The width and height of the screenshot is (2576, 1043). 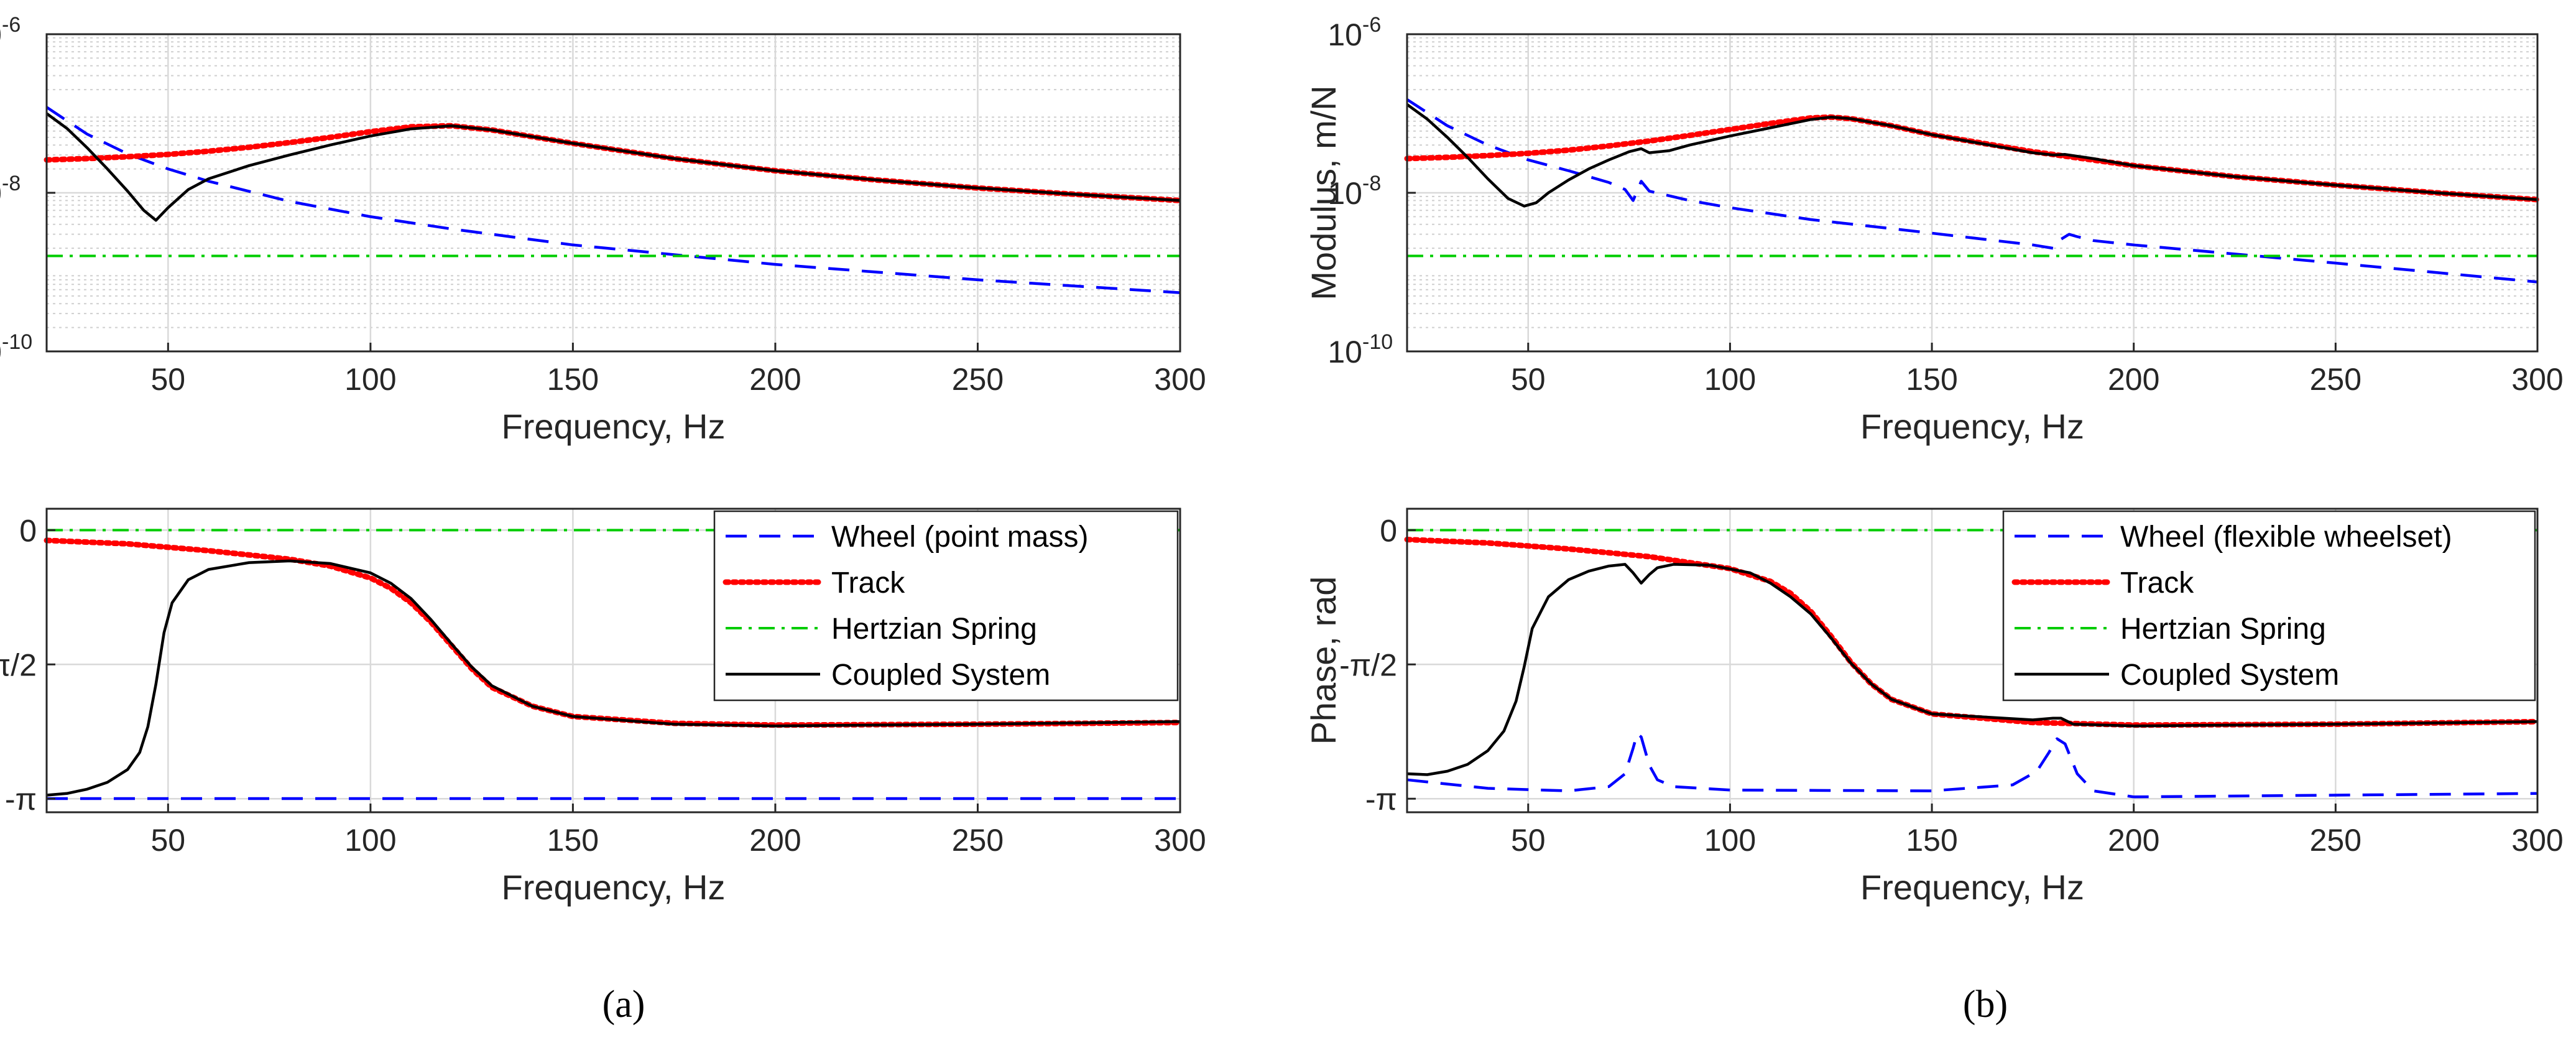 I want to click on a-phase-x-axis-label: Frequency, Hz, so click(x=614, y=887).